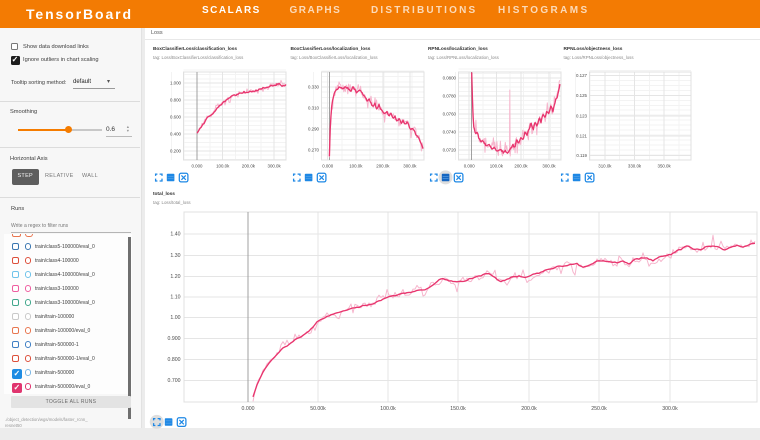  What do you see at coordinates (582, 95) in the screenshot?
I see `svg-text: 0.125` at bounding box center [582, 95].